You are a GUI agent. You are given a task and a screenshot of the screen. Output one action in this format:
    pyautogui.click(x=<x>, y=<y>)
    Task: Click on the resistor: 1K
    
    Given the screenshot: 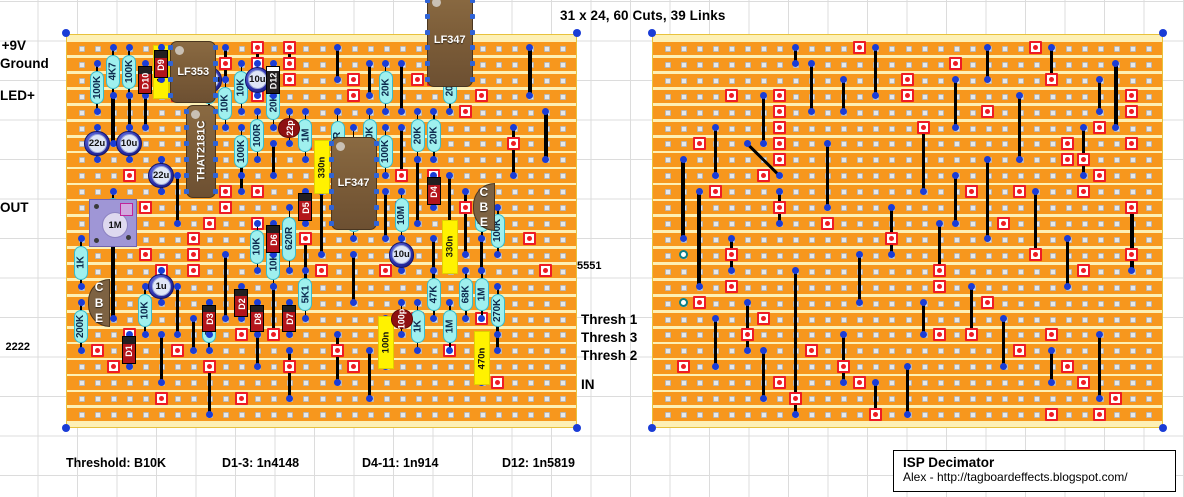 What is the action you would take?
    pyautogui.click(x=81, y=263)
    